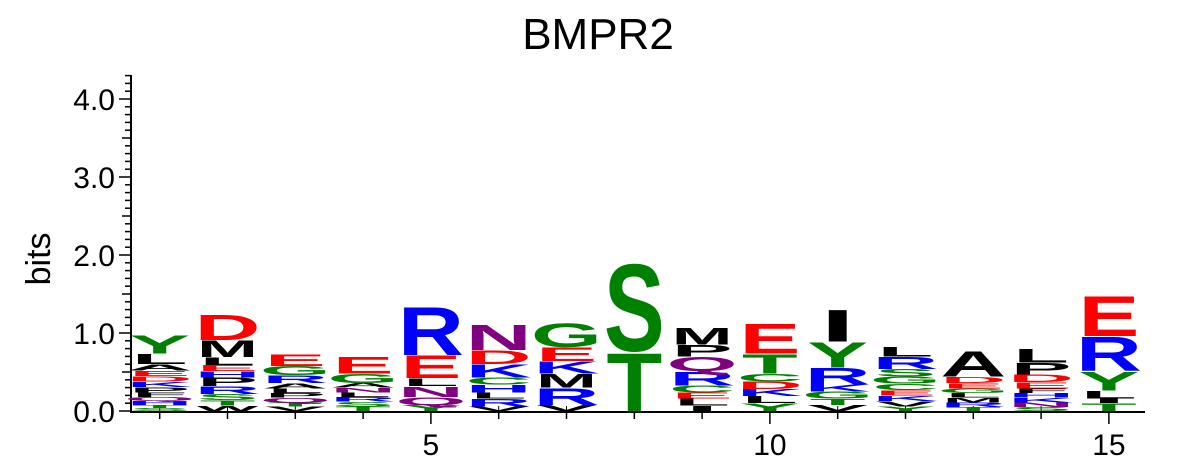 The height and width of the screenshot is (471, 1196). I want to click on x-tick-label: 15, so click(1108, 445).